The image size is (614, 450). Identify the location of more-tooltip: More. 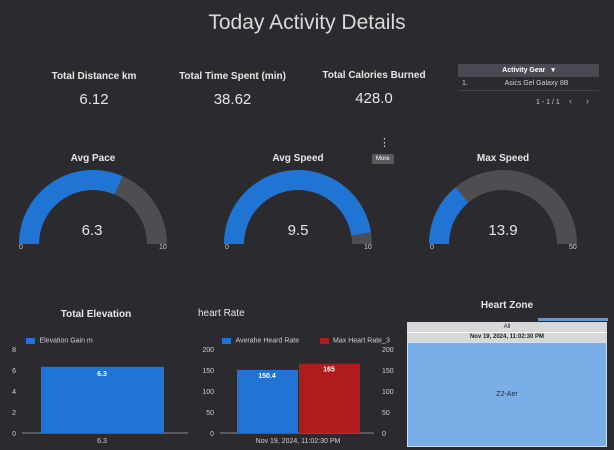
(383, 159).